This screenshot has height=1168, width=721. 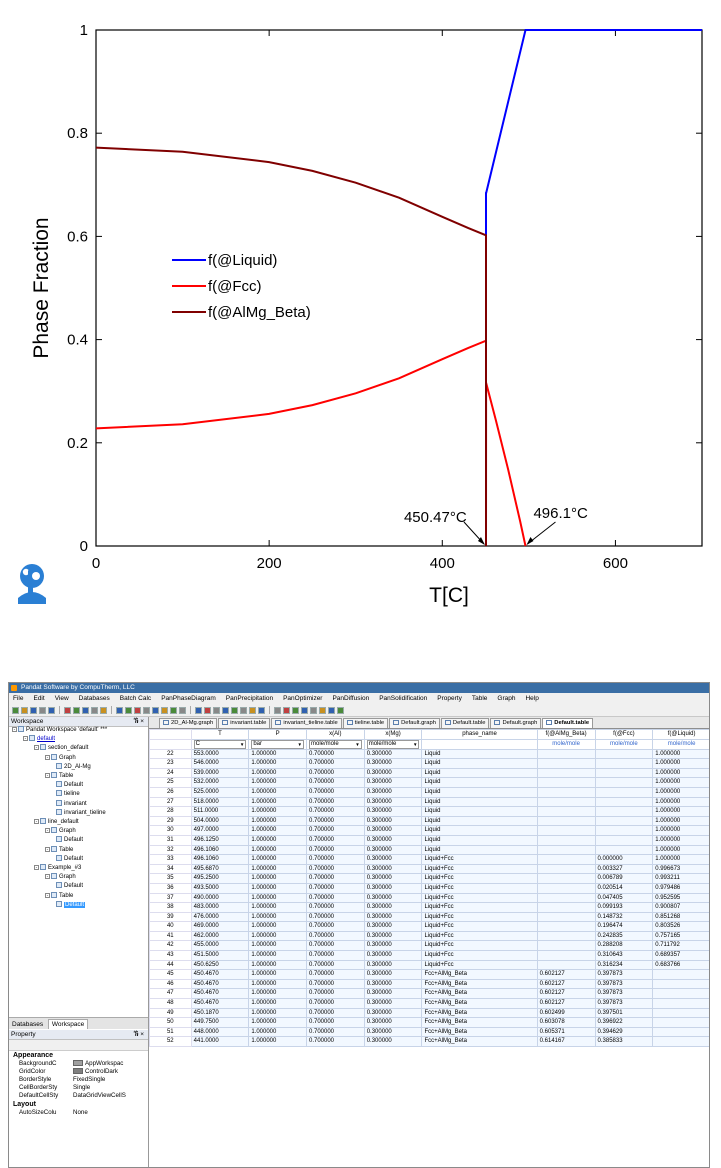 I want to click on tree-node: Default, so click(x=69, y=785).